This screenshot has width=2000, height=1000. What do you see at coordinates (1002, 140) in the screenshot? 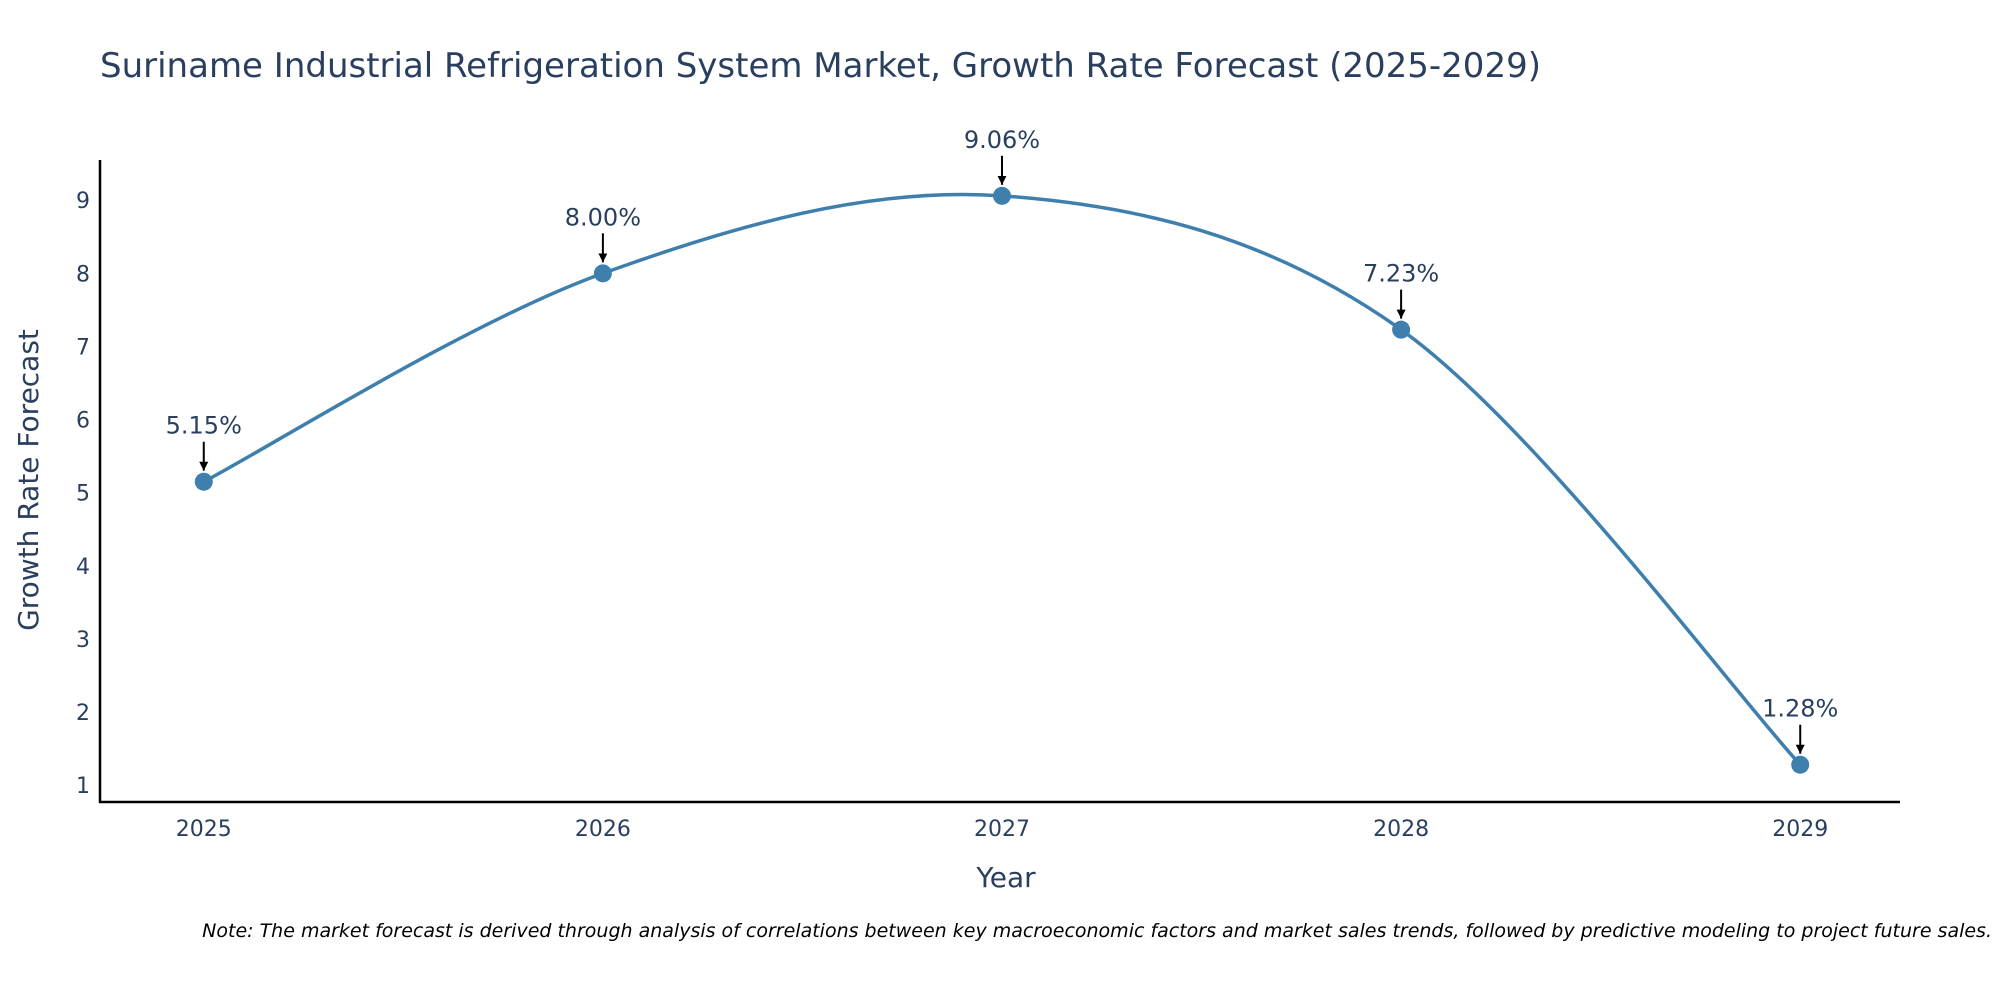
I see `data-label: 9.06%` at bounding box center [1002, 140].